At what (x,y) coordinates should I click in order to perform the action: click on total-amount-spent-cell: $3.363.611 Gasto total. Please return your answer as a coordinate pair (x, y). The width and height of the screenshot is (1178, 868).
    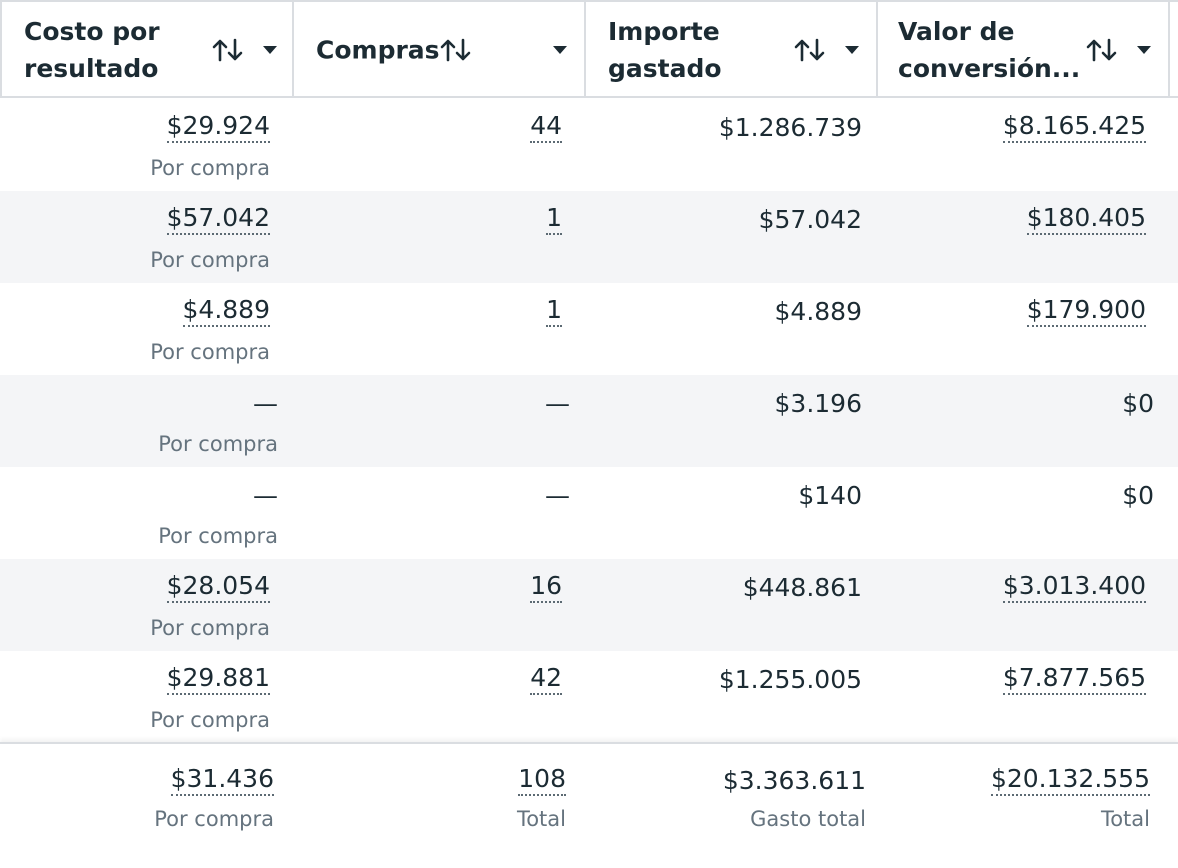
    Looking at the image, I should click on (726, 806).